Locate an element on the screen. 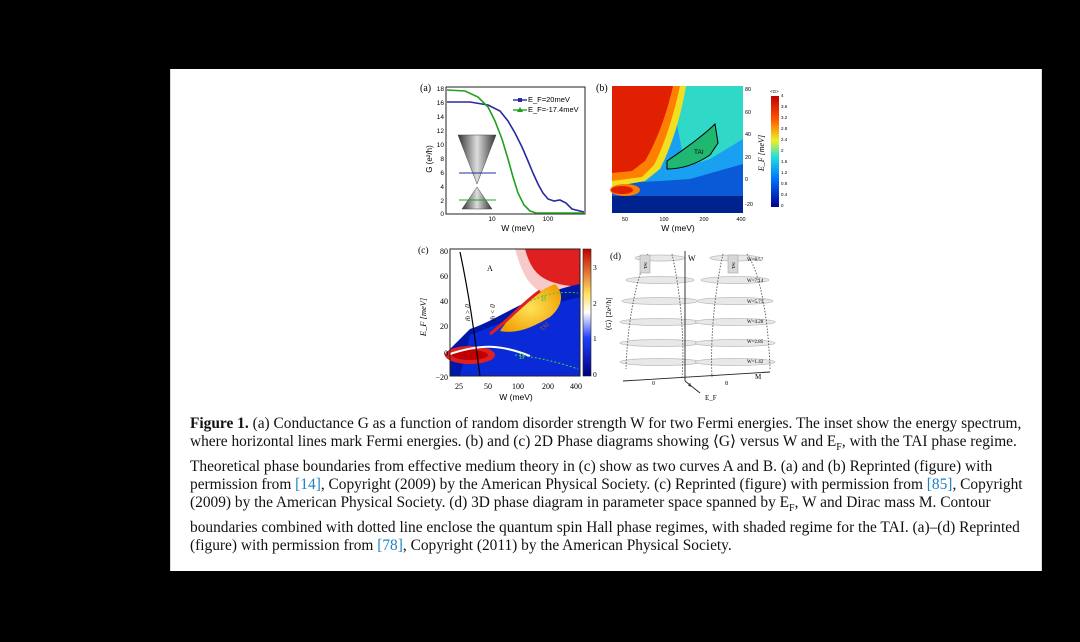 This screenshot has width=1080, height=642. phase-slices is located at coordinates (697, 310).